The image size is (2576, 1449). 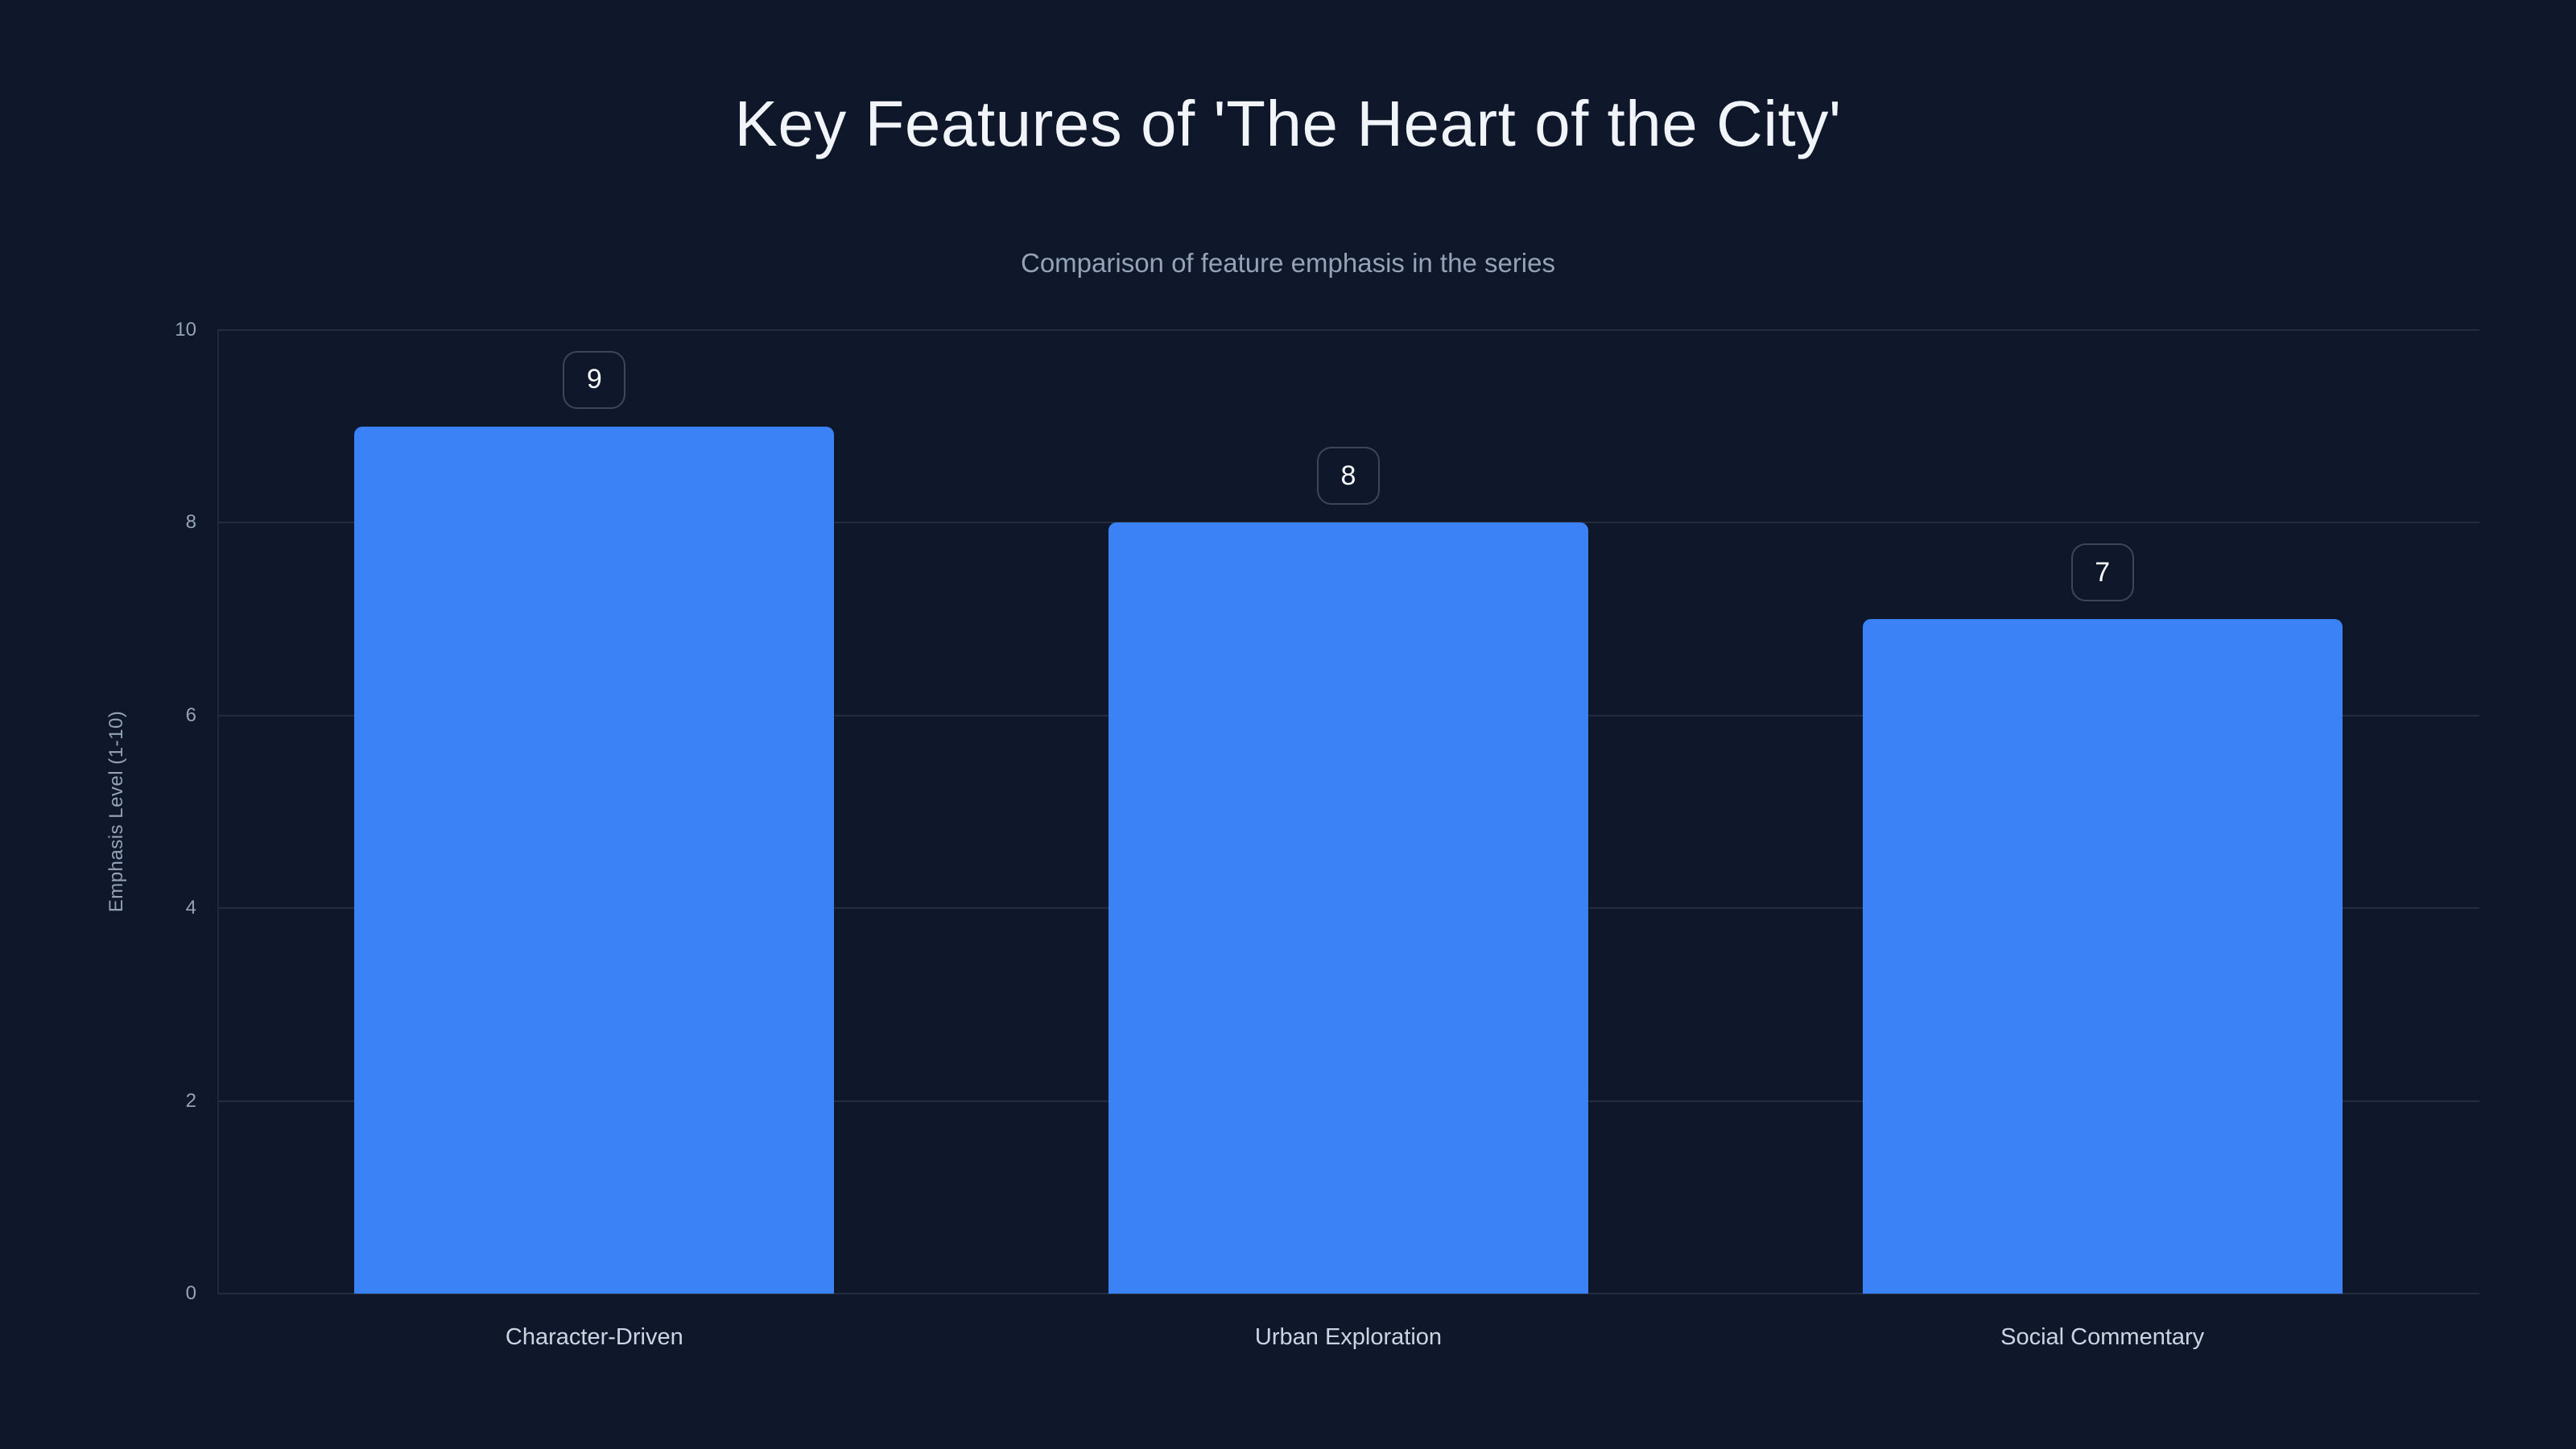 What do you see at coordinates (1348, 476) in the screenshot?
I see `bar-value-badge: 8` at bounding box center [1348, 476].